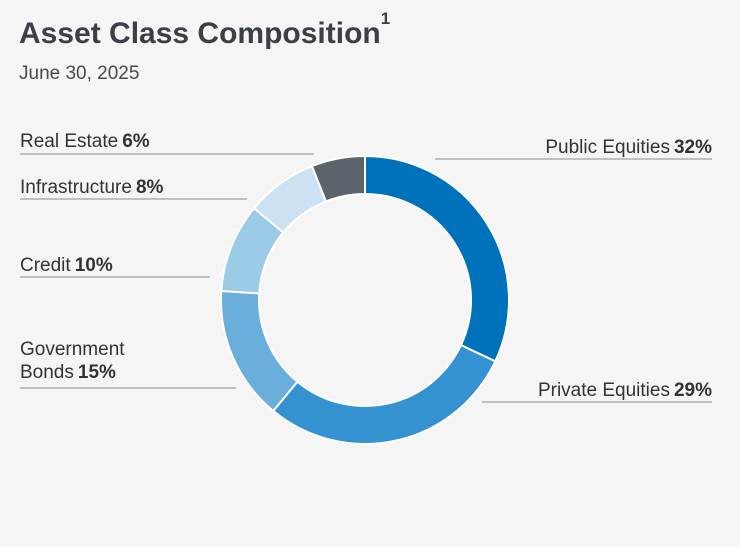 The width and height of the screenshot is (740, 547). I want to click on label-real-estate: Real Estate 6%, so click(85, 141).